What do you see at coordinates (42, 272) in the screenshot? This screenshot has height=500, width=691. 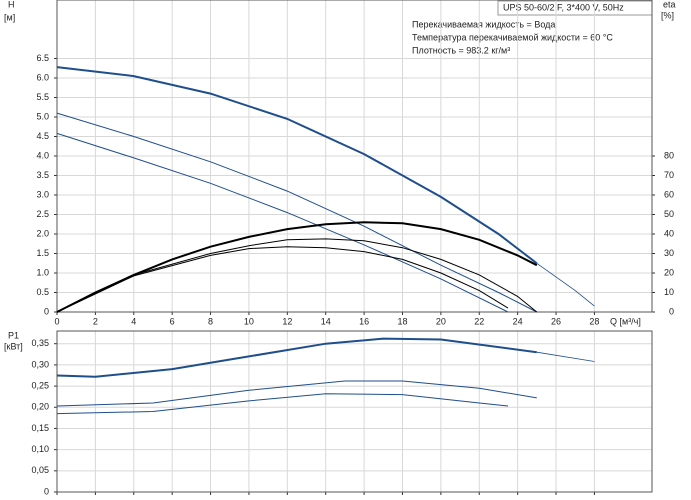 I see `y-tick-label: 1.0` at bounding box center [42, 272].